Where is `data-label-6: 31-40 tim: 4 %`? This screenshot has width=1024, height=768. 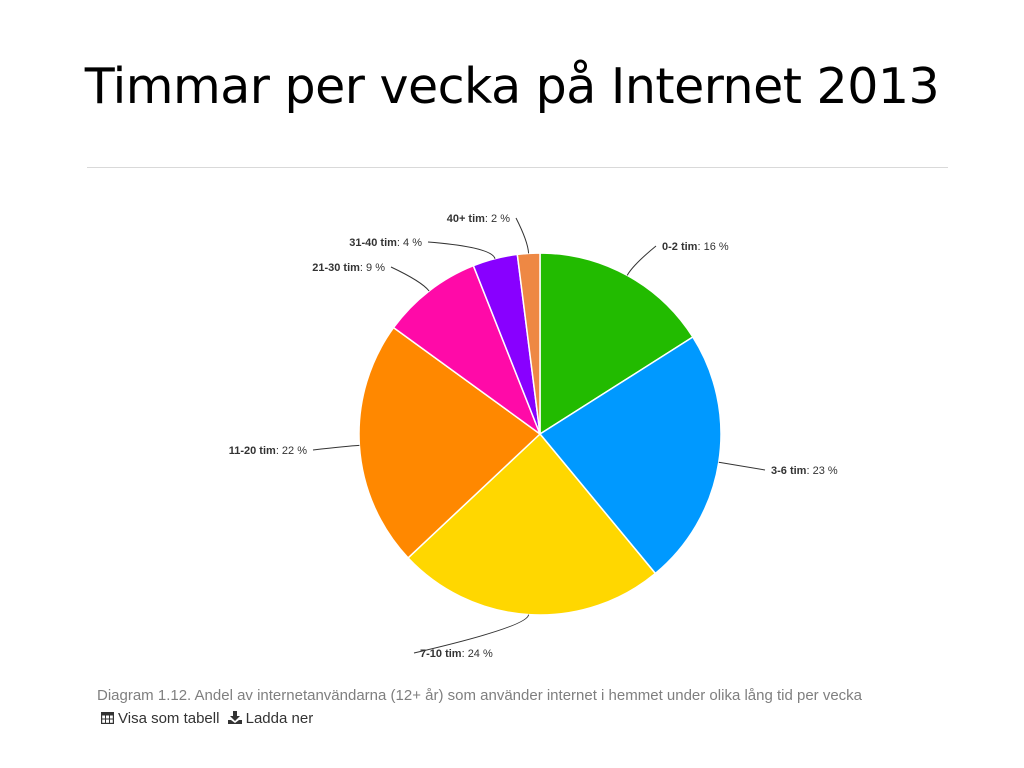
data-label-6: 31-40 tim: 4 % is located at coordinates (385, 243).